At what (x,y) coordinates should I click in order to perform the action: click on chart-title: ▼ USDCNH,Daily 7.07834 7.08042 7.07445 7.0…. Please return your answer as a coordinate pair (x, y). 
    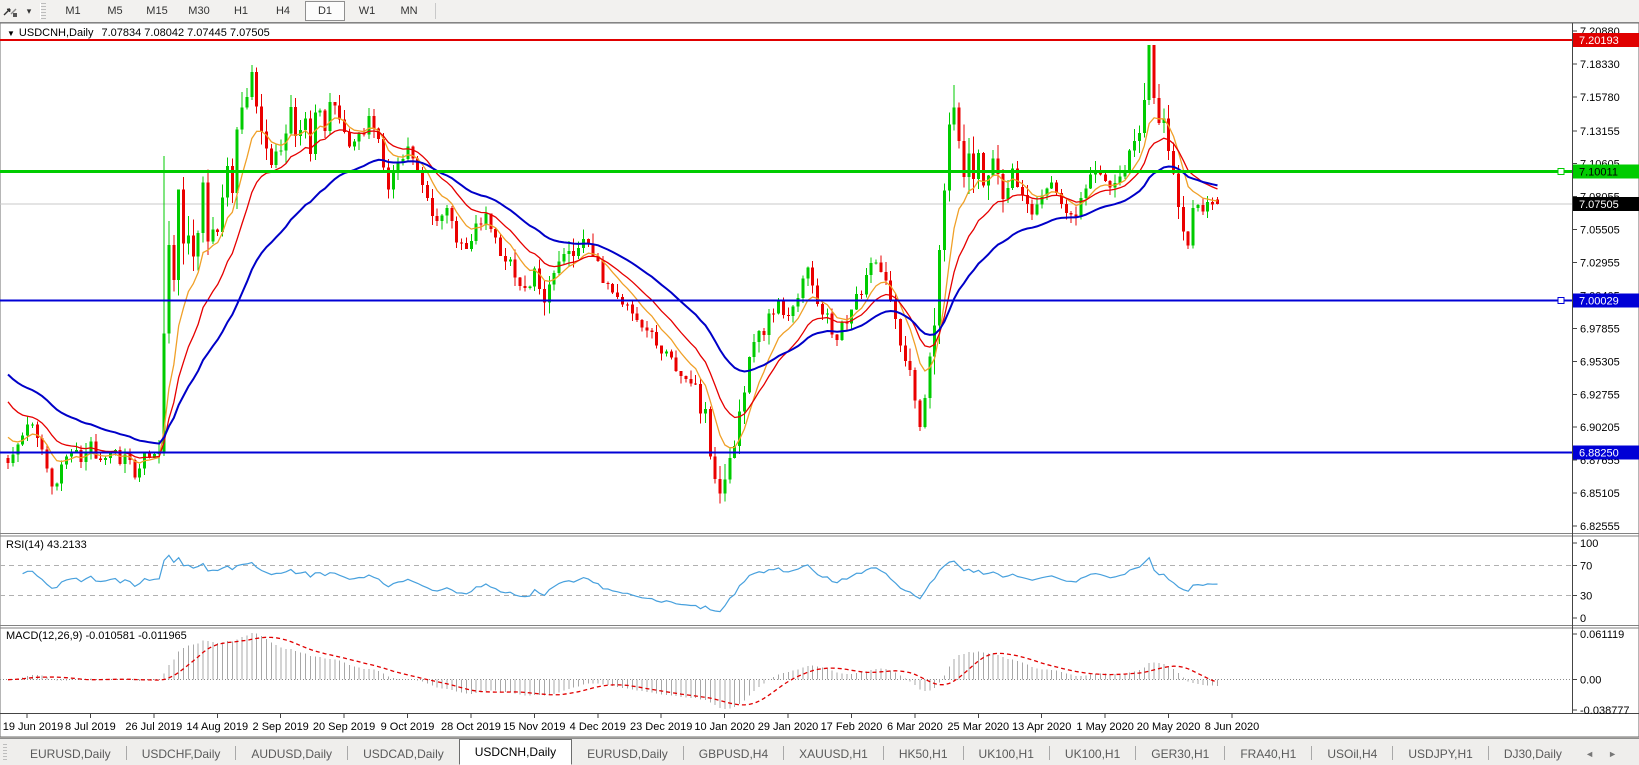
    Looking at the image, I should click on (138, 33).